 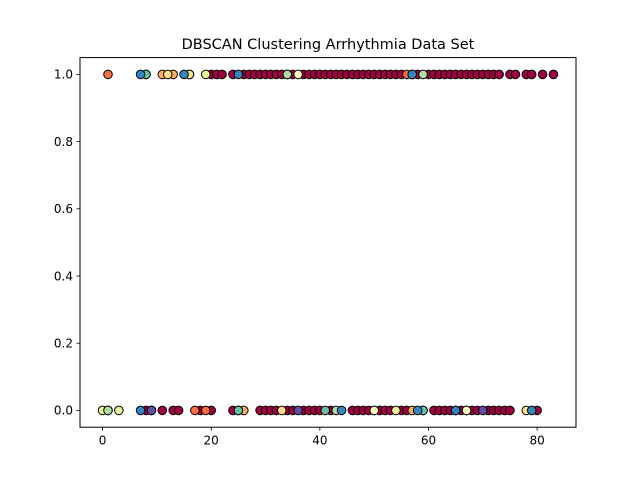 What do you see at coordinates (63, 209) in the screenshot?
I see `y-tick-label: 0.6` at bounding box center [63, 209].